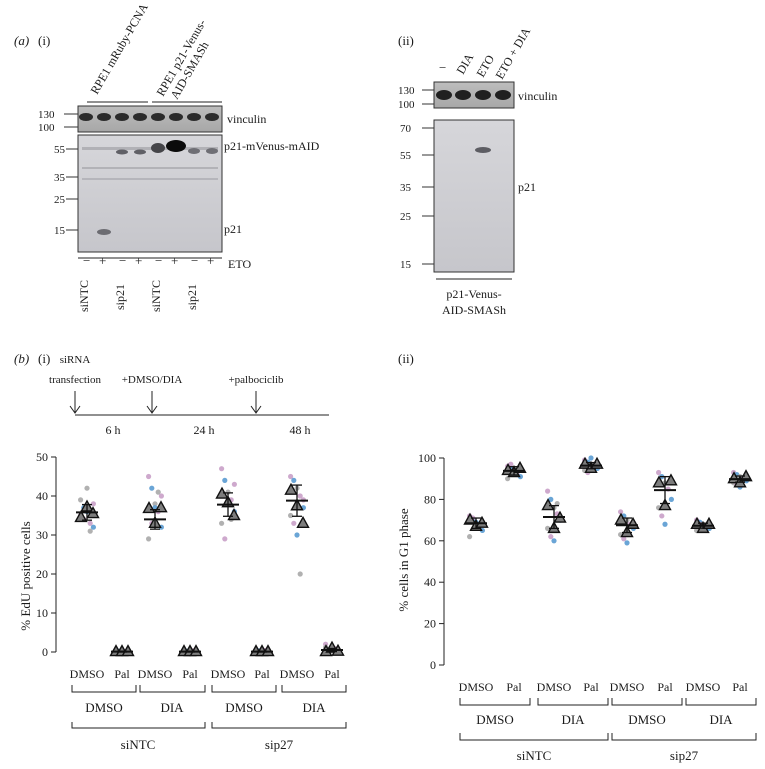 The width and height of the screenshot is (765, 769). I want to click on g1-chart: 0 20 40 60 80 100, so click(585, 561).